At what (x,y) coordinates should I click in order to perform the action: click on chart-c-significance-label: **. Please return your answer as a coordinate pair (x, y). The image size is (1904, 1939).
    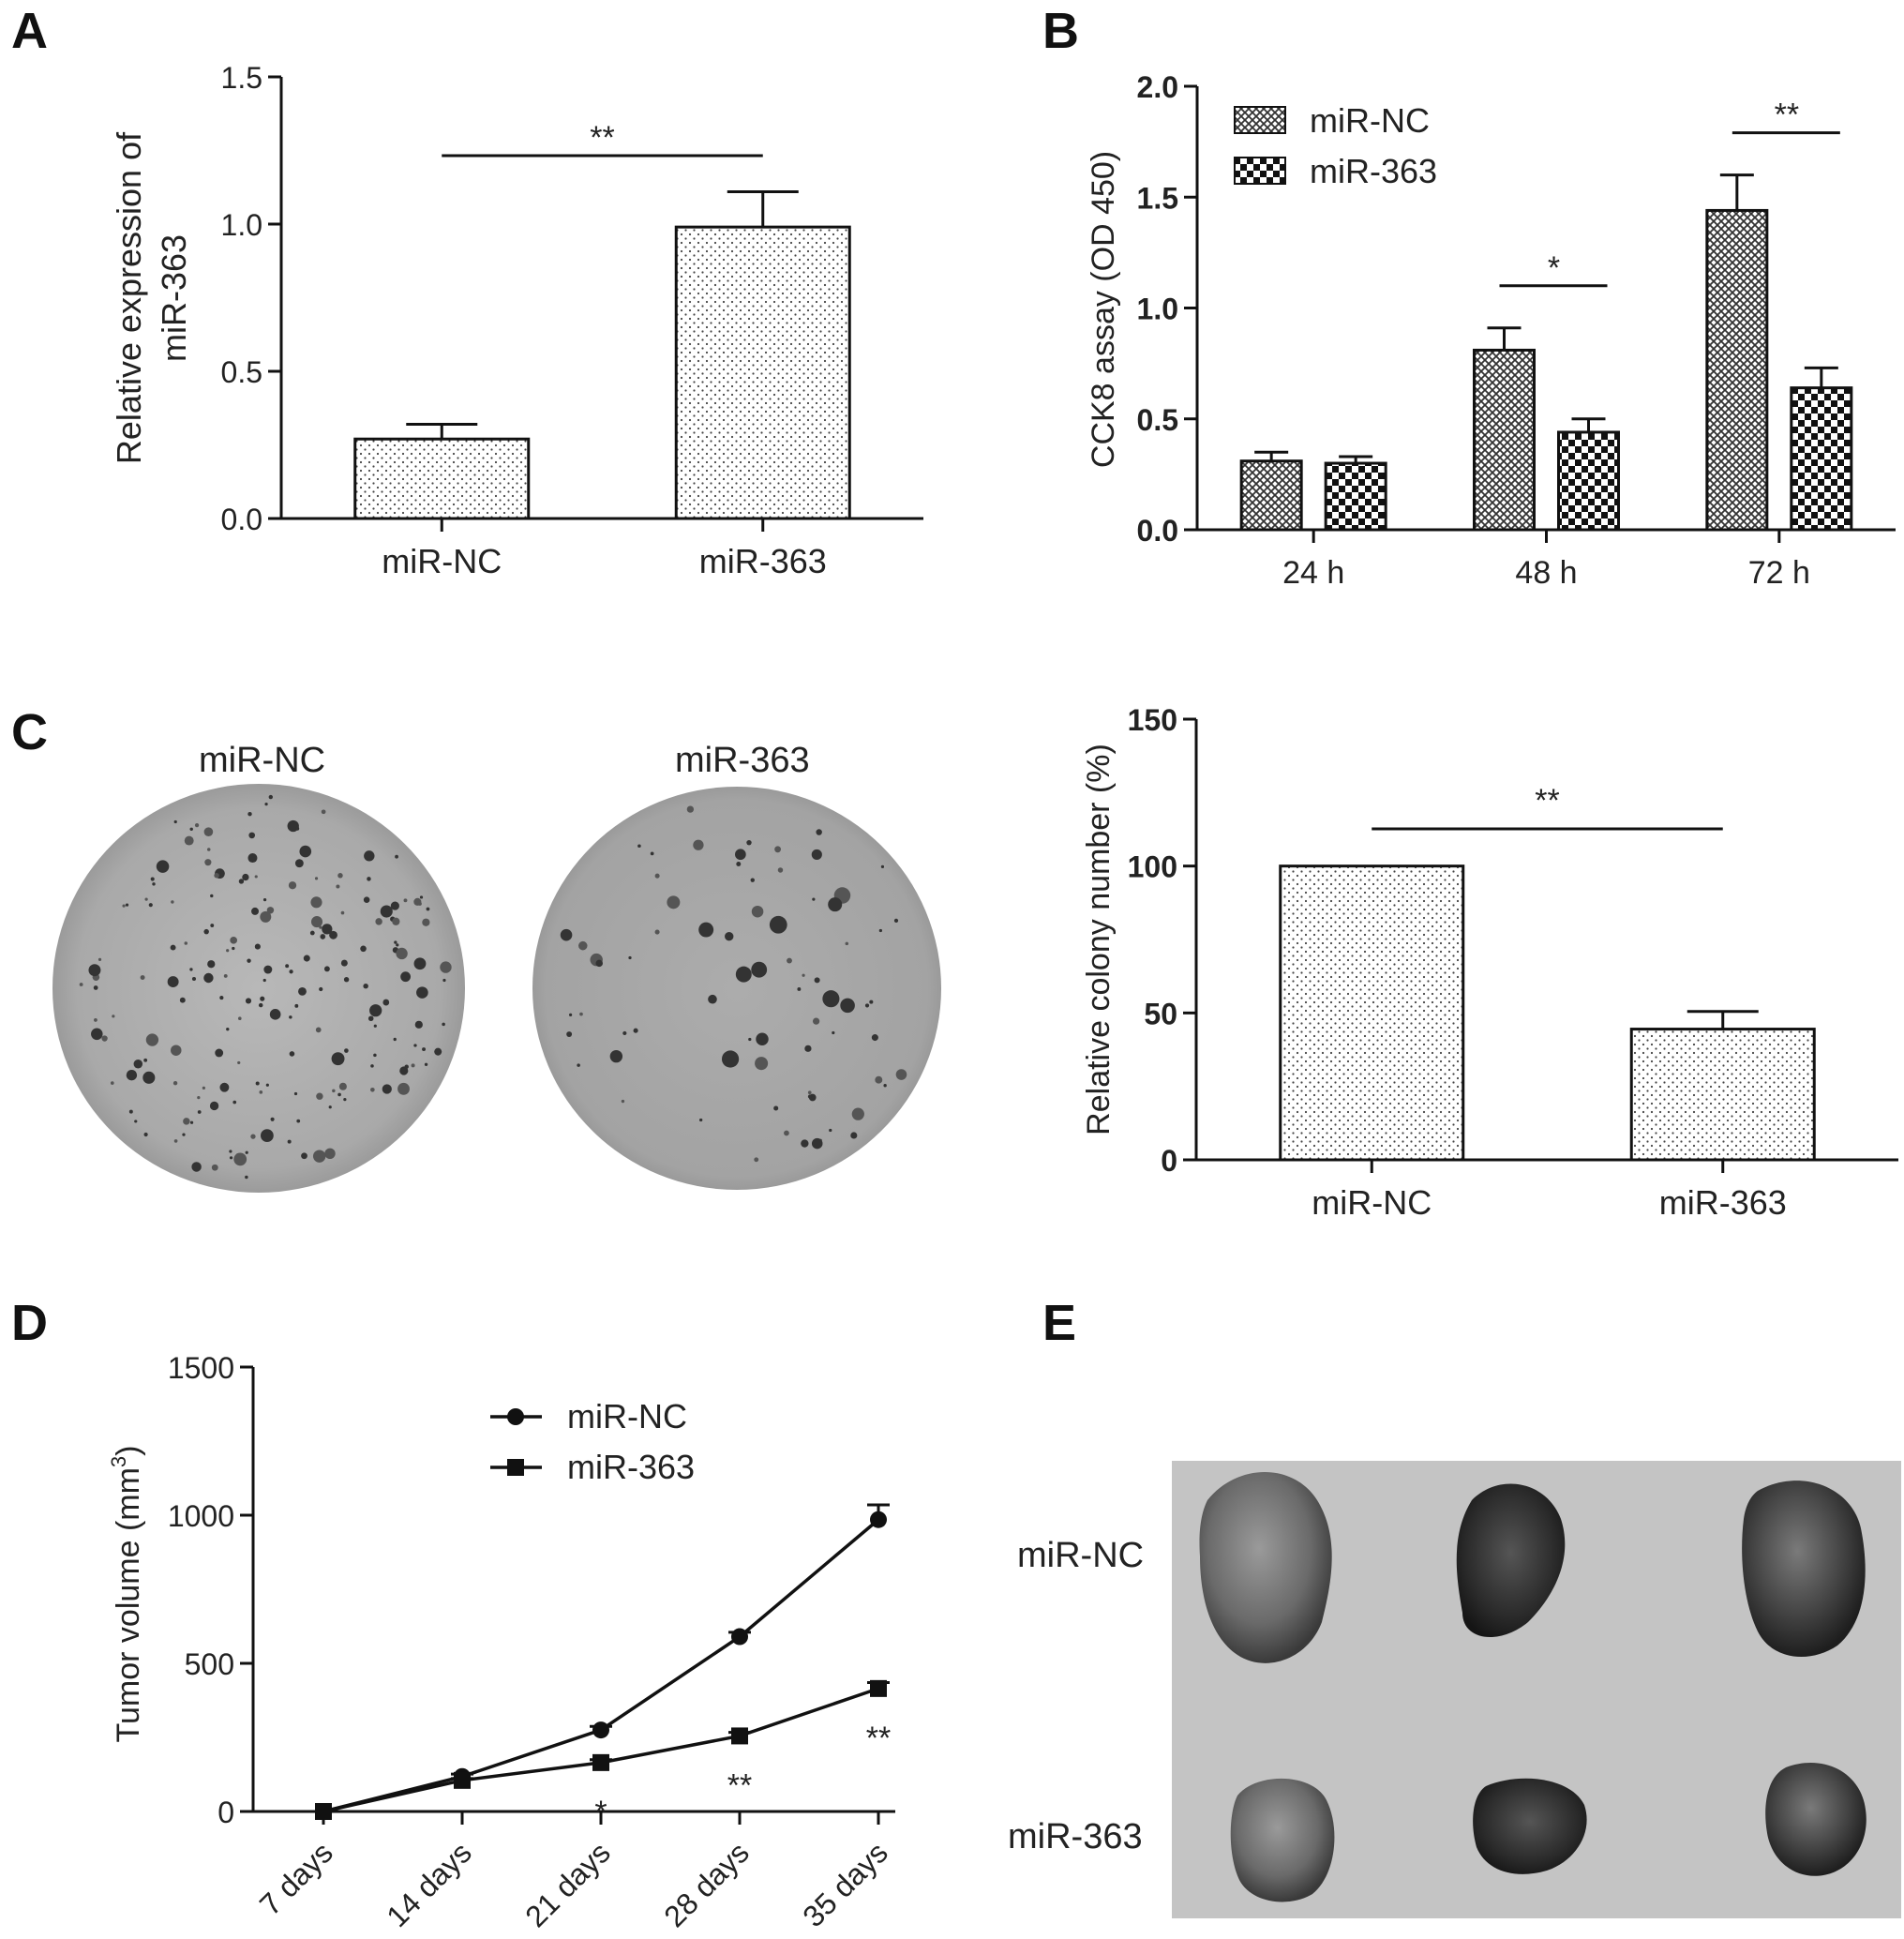
    Looking at the image, I should click on (1547, 801).